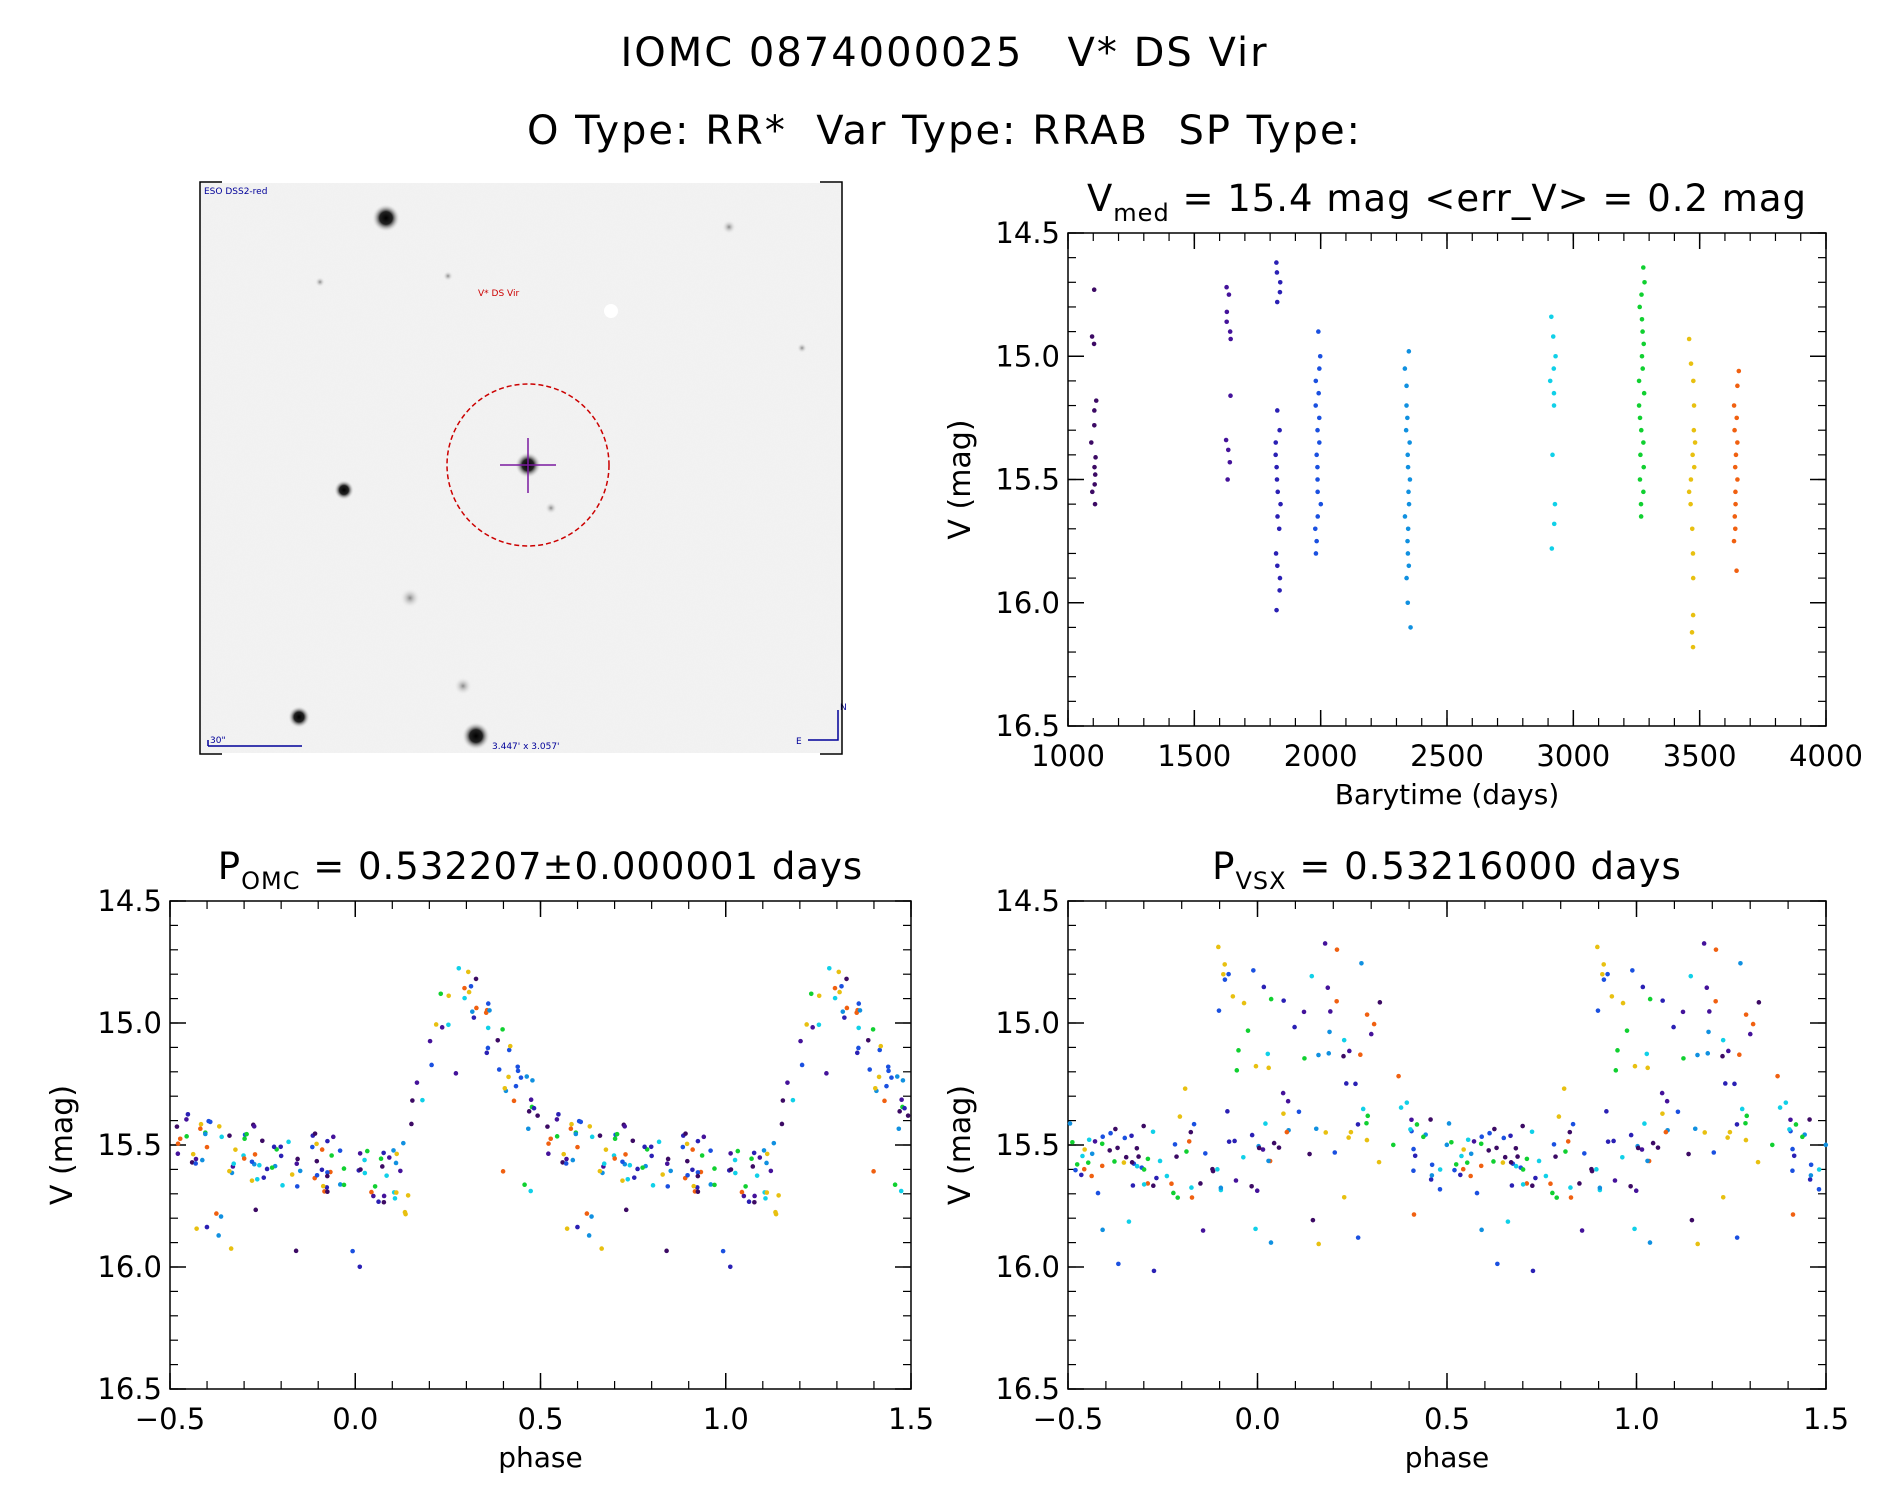  Describe the element at coordinates (62, 1145) in the screenshot. I see `y-axis-label: V (mag)` at that location.